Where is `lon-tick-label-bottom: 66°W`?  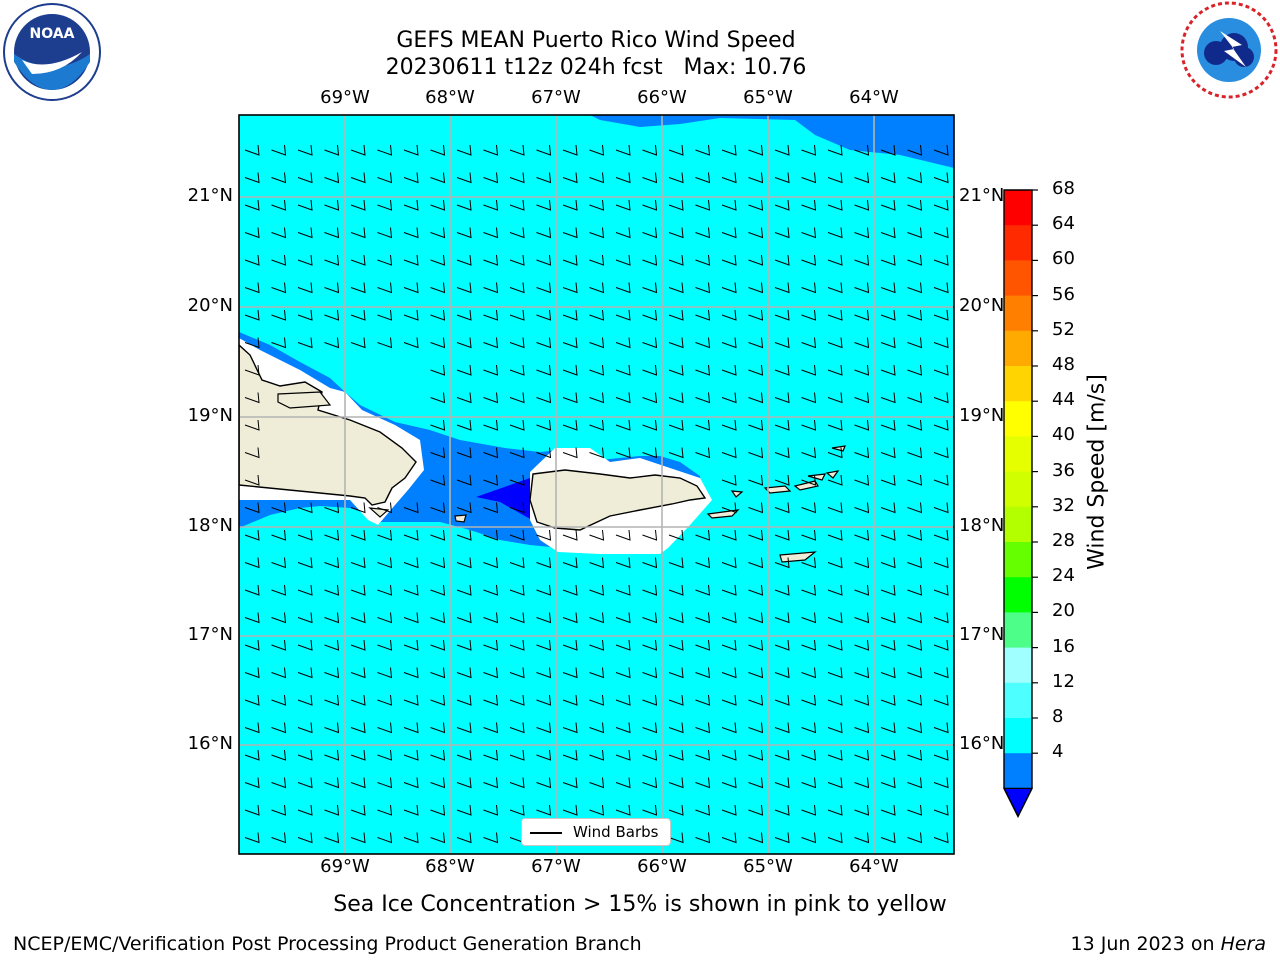 lon-tick-label-bottom: 66°W is located at coordinates (662, 866).